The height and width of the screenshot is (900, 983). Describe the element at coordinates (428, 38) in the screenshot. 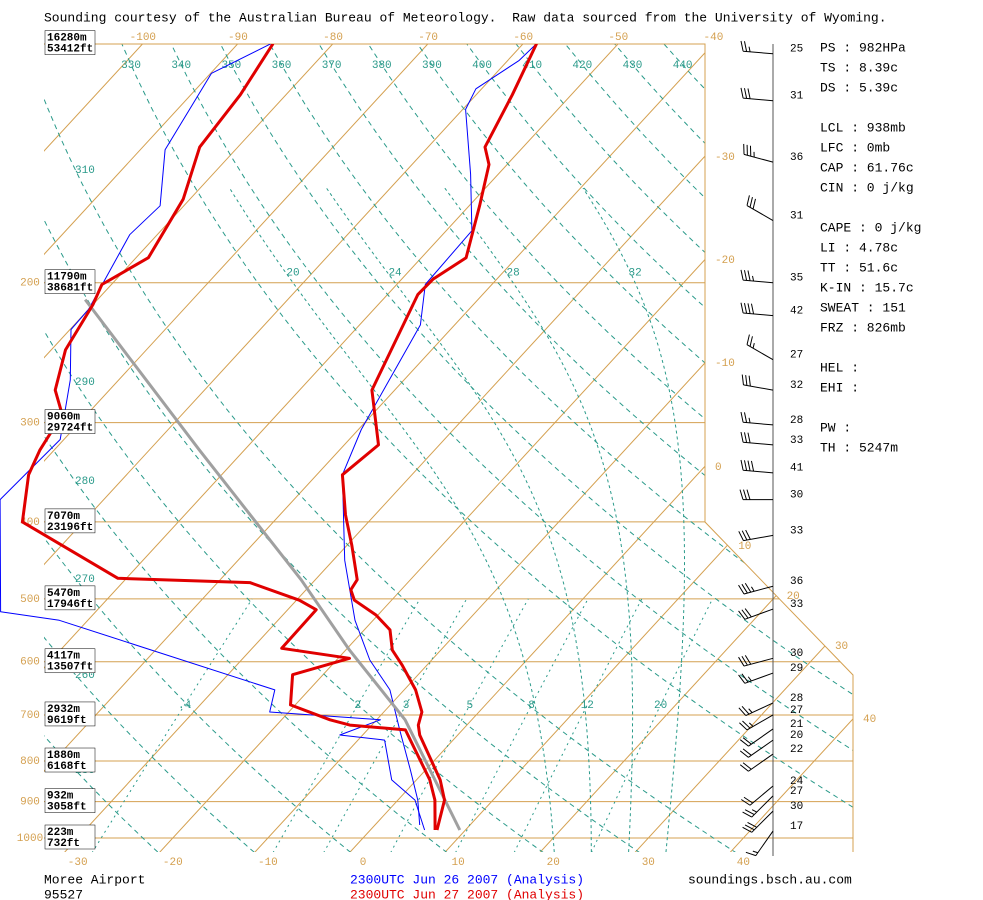

I see `top-tick-label: -70` at that location.